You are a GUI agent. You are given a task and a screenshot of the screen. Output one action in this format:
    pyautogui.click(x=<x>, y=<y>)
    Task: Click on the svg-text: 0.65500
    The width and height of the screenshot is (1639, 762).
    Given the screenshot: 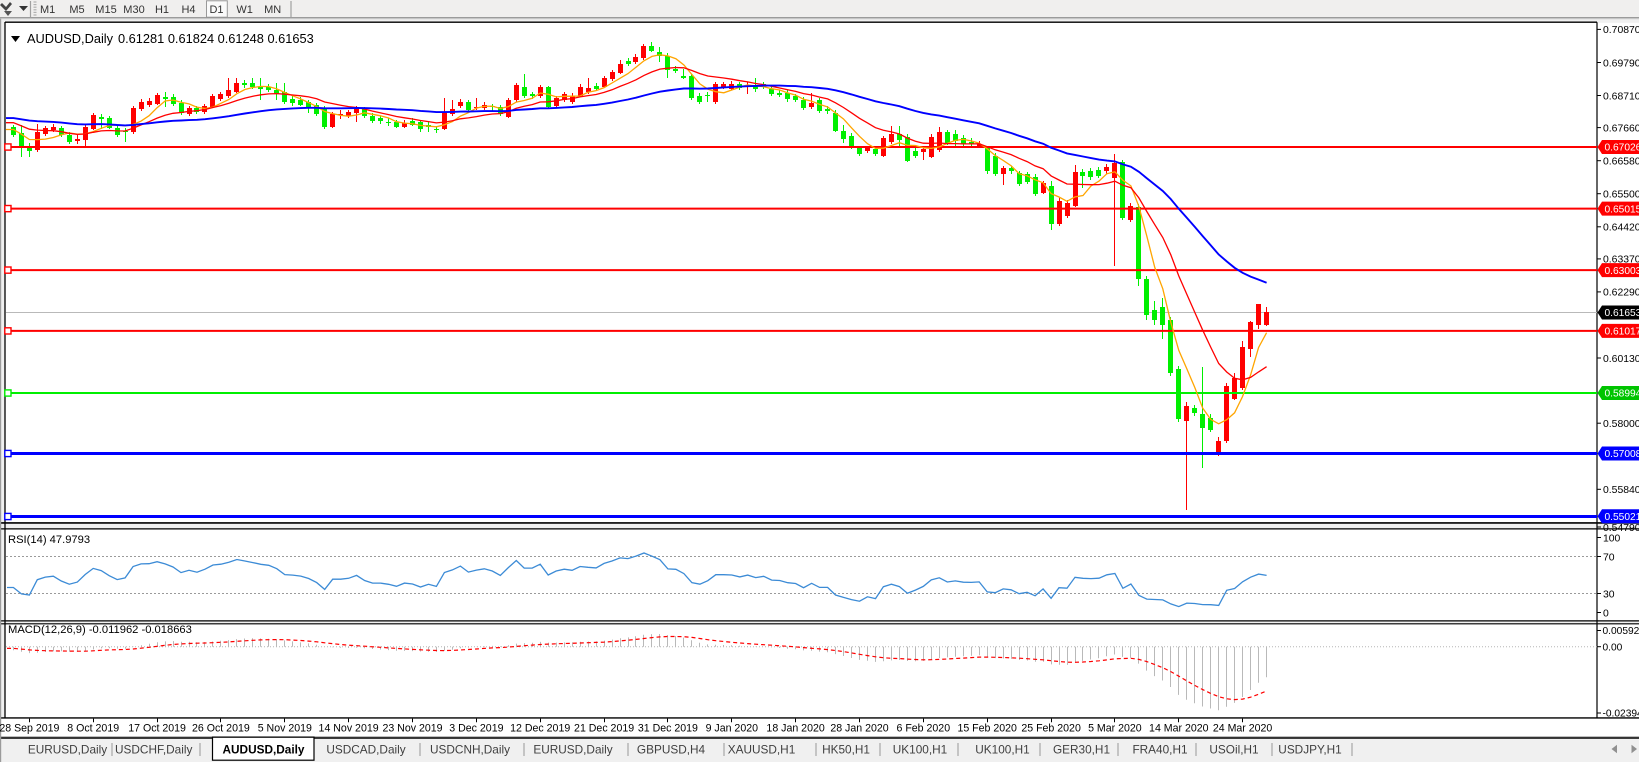 What is the action you would take?
    pyautogui.click(x=1621, y=195)
    